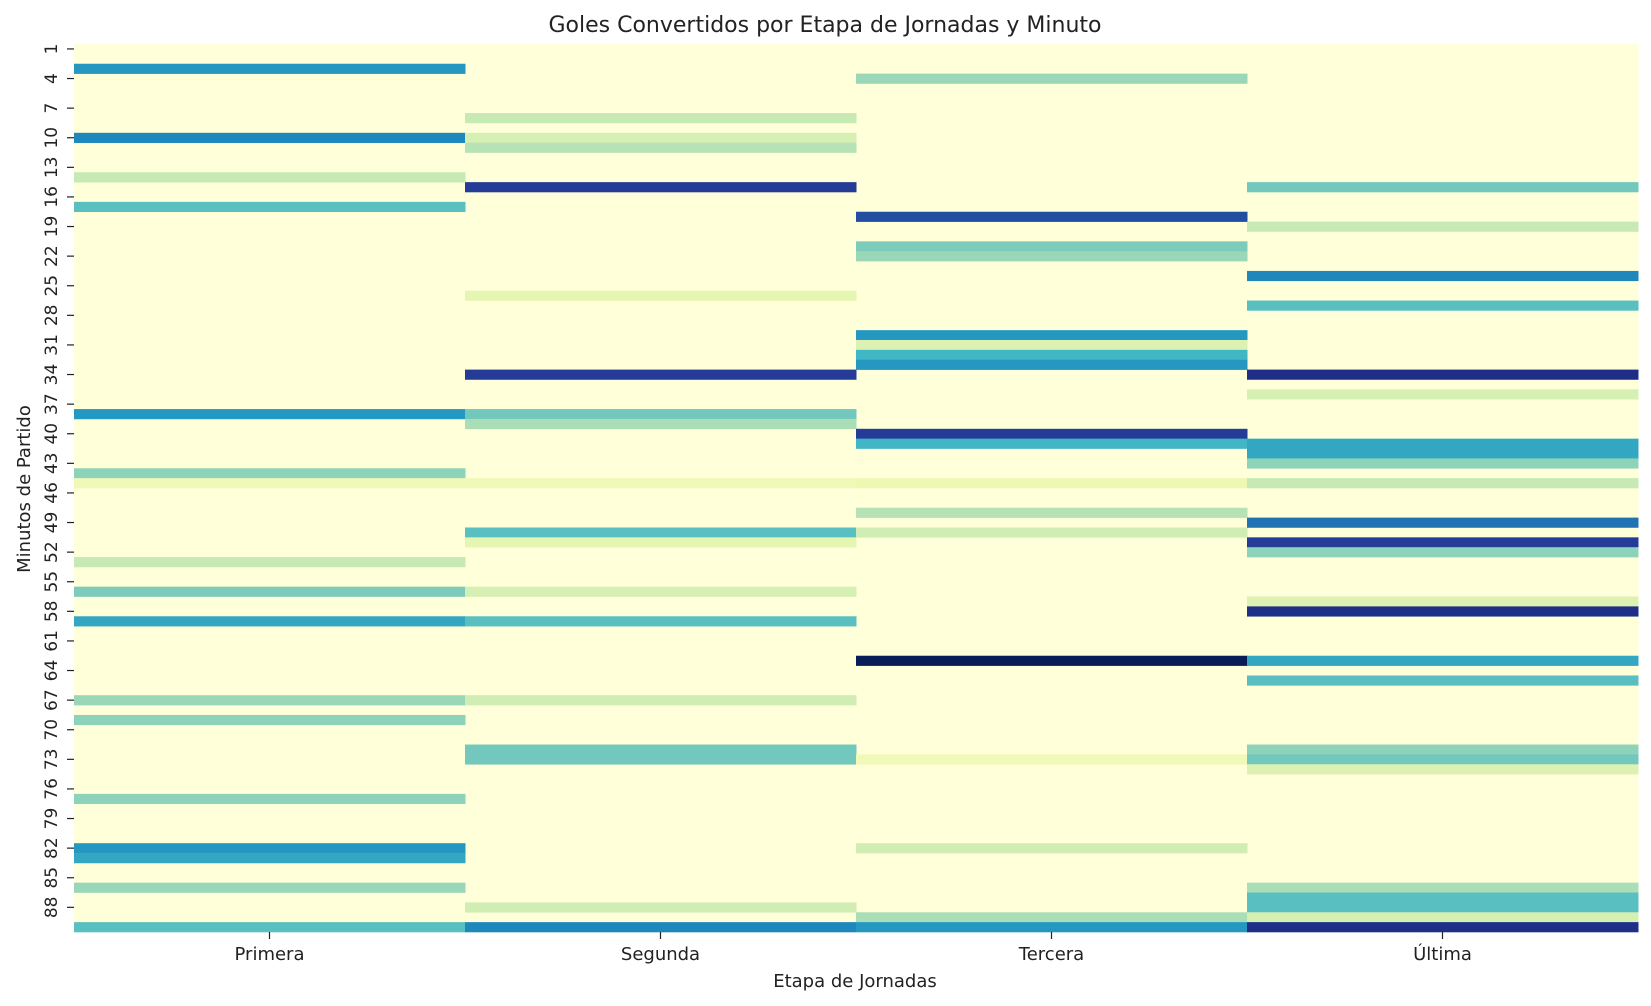 This screenshot has width=1651, height=1006. I want to click on y-tick-label: 82, so click(52, 848).